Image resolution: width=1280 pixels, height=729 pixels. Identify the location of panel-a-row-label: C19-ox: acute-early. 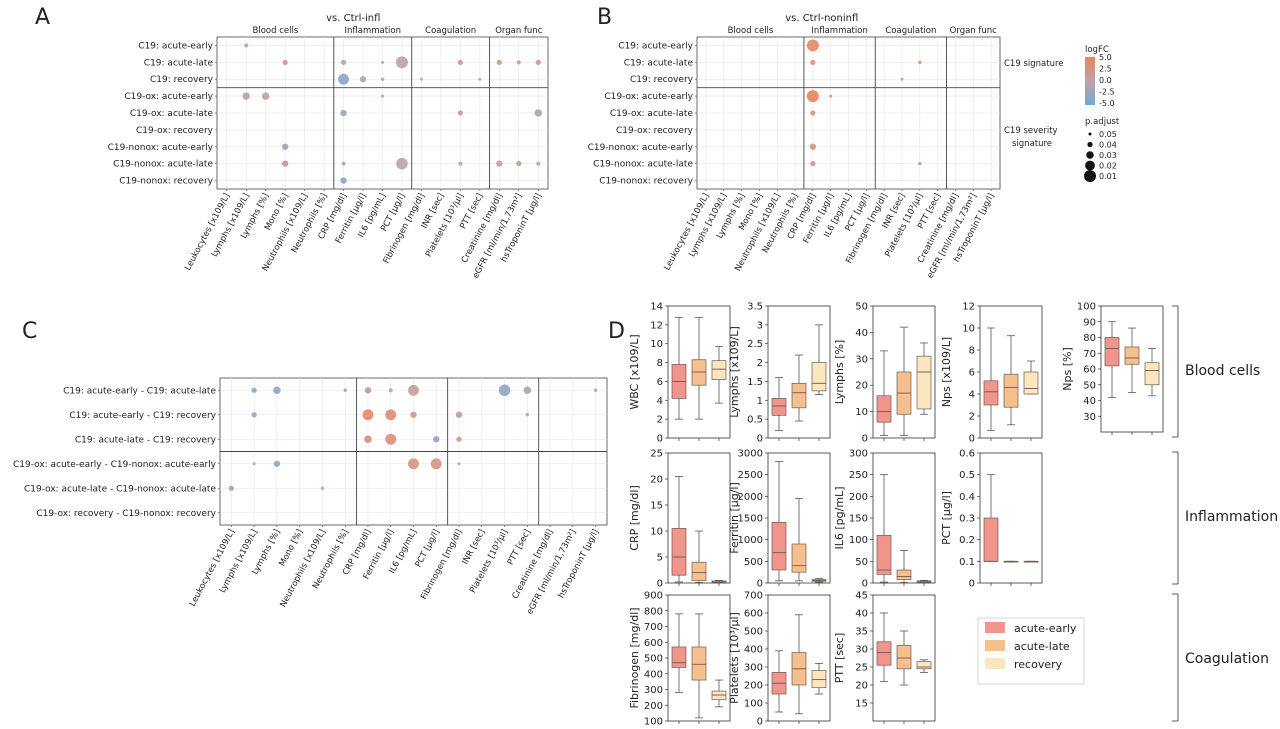
(168, 97).